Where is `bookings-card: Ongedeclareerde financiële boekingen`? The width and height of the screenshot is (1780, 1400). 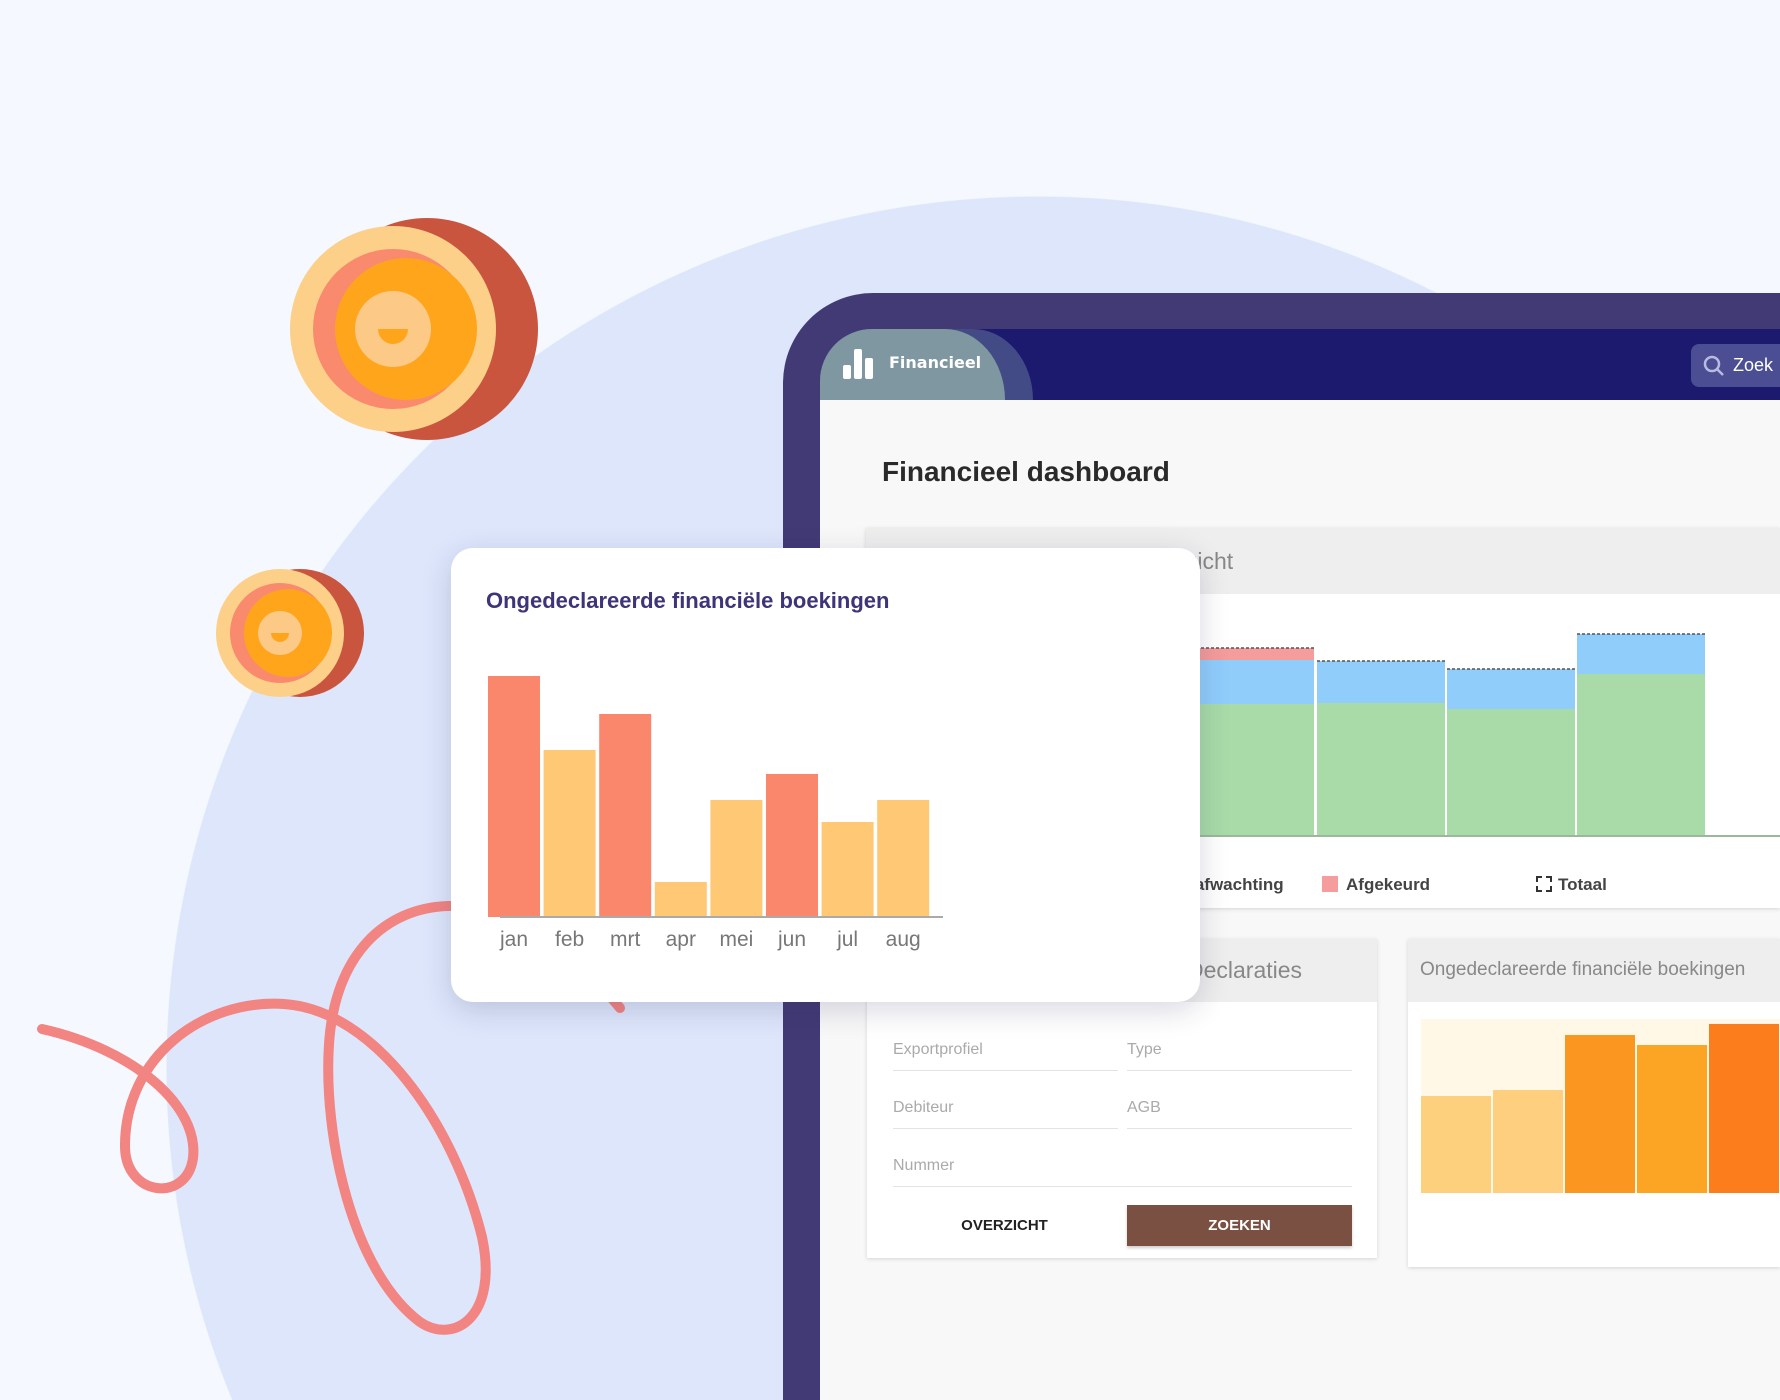 bookings-card: Ongedeclareerde financiële boekingen is located at coordinates (1594, 1103).